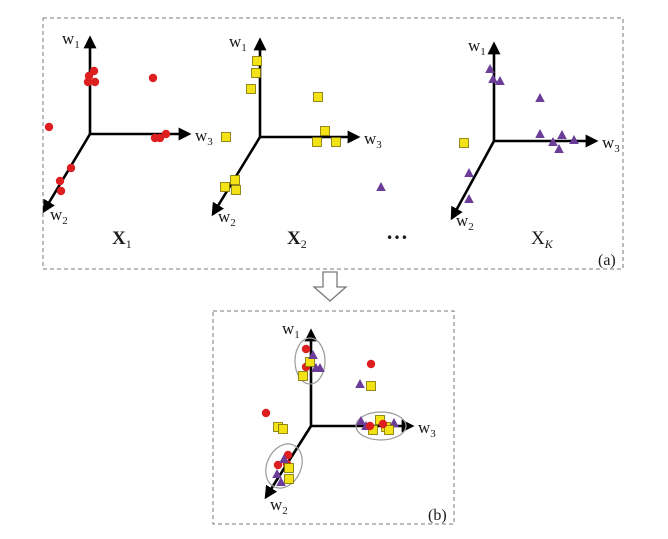  Describe the element at coordinates (437, 515) in the screenshot. I see `panel-label-b: (b)` at that location.